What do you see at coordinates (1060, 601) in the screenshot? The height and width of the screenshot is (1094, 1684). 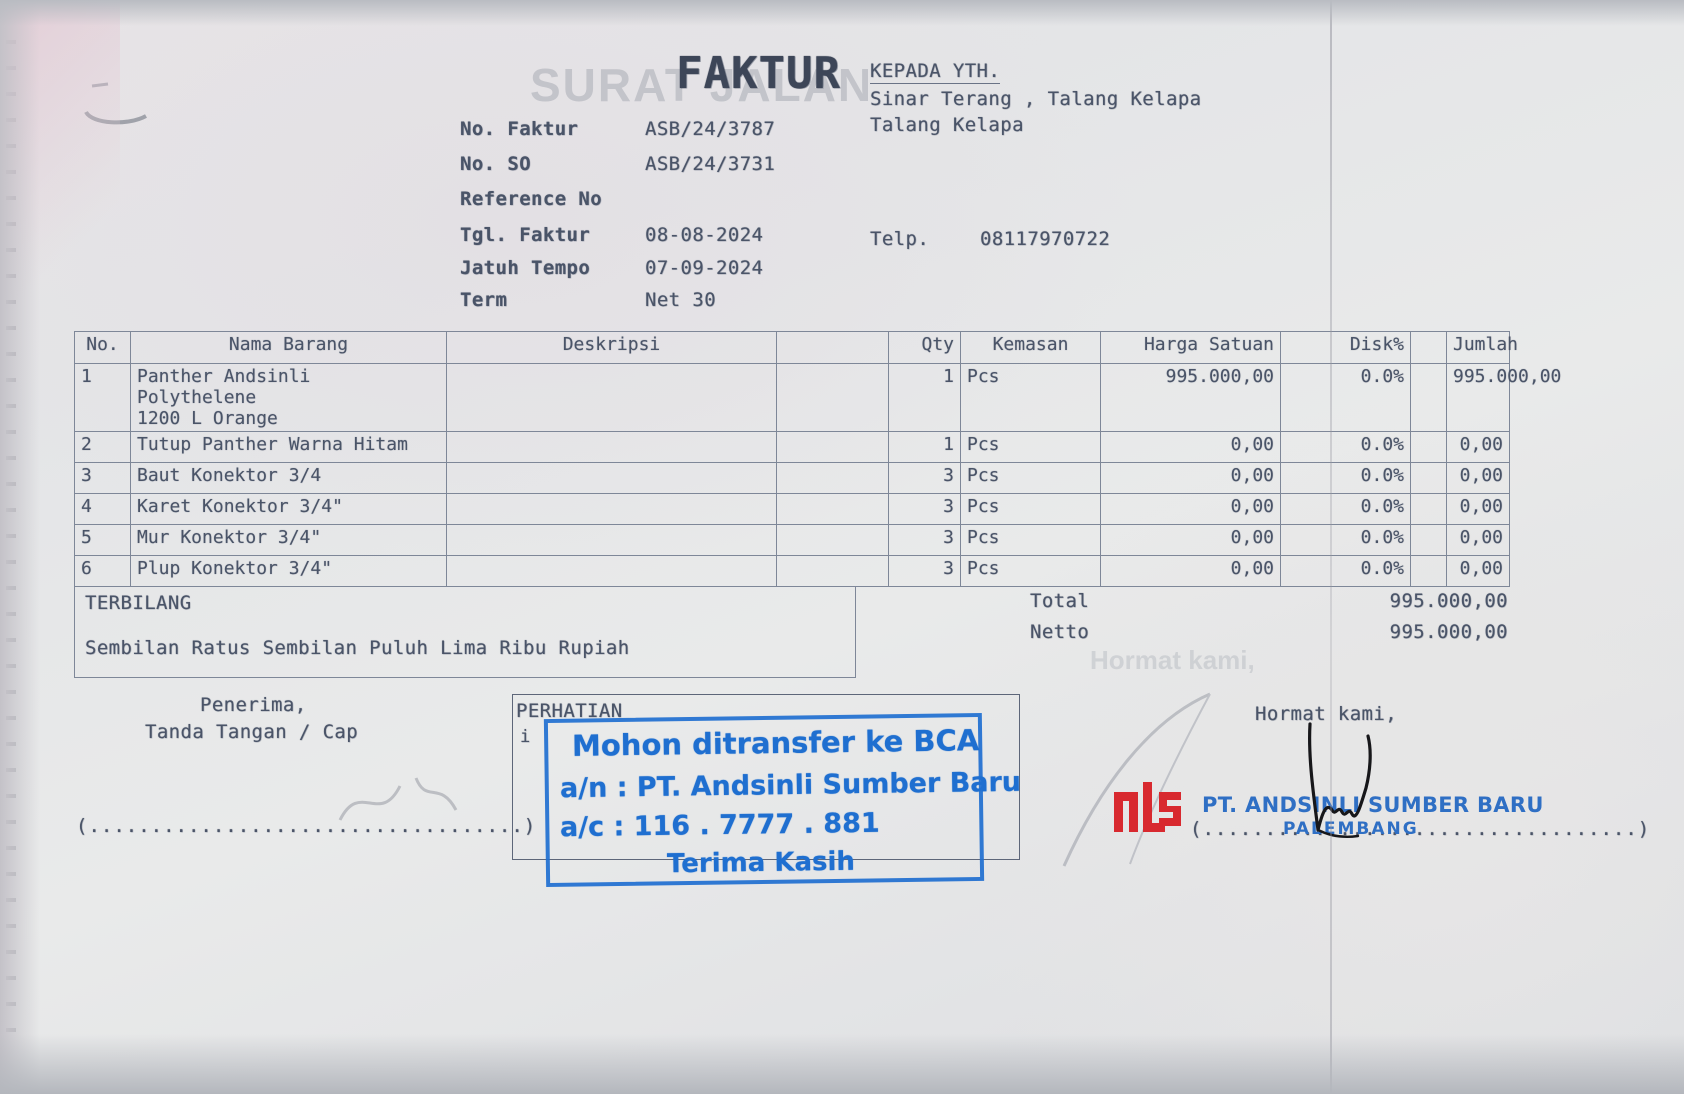 I see `total-label: Total` at bounding box center [1060, 601].